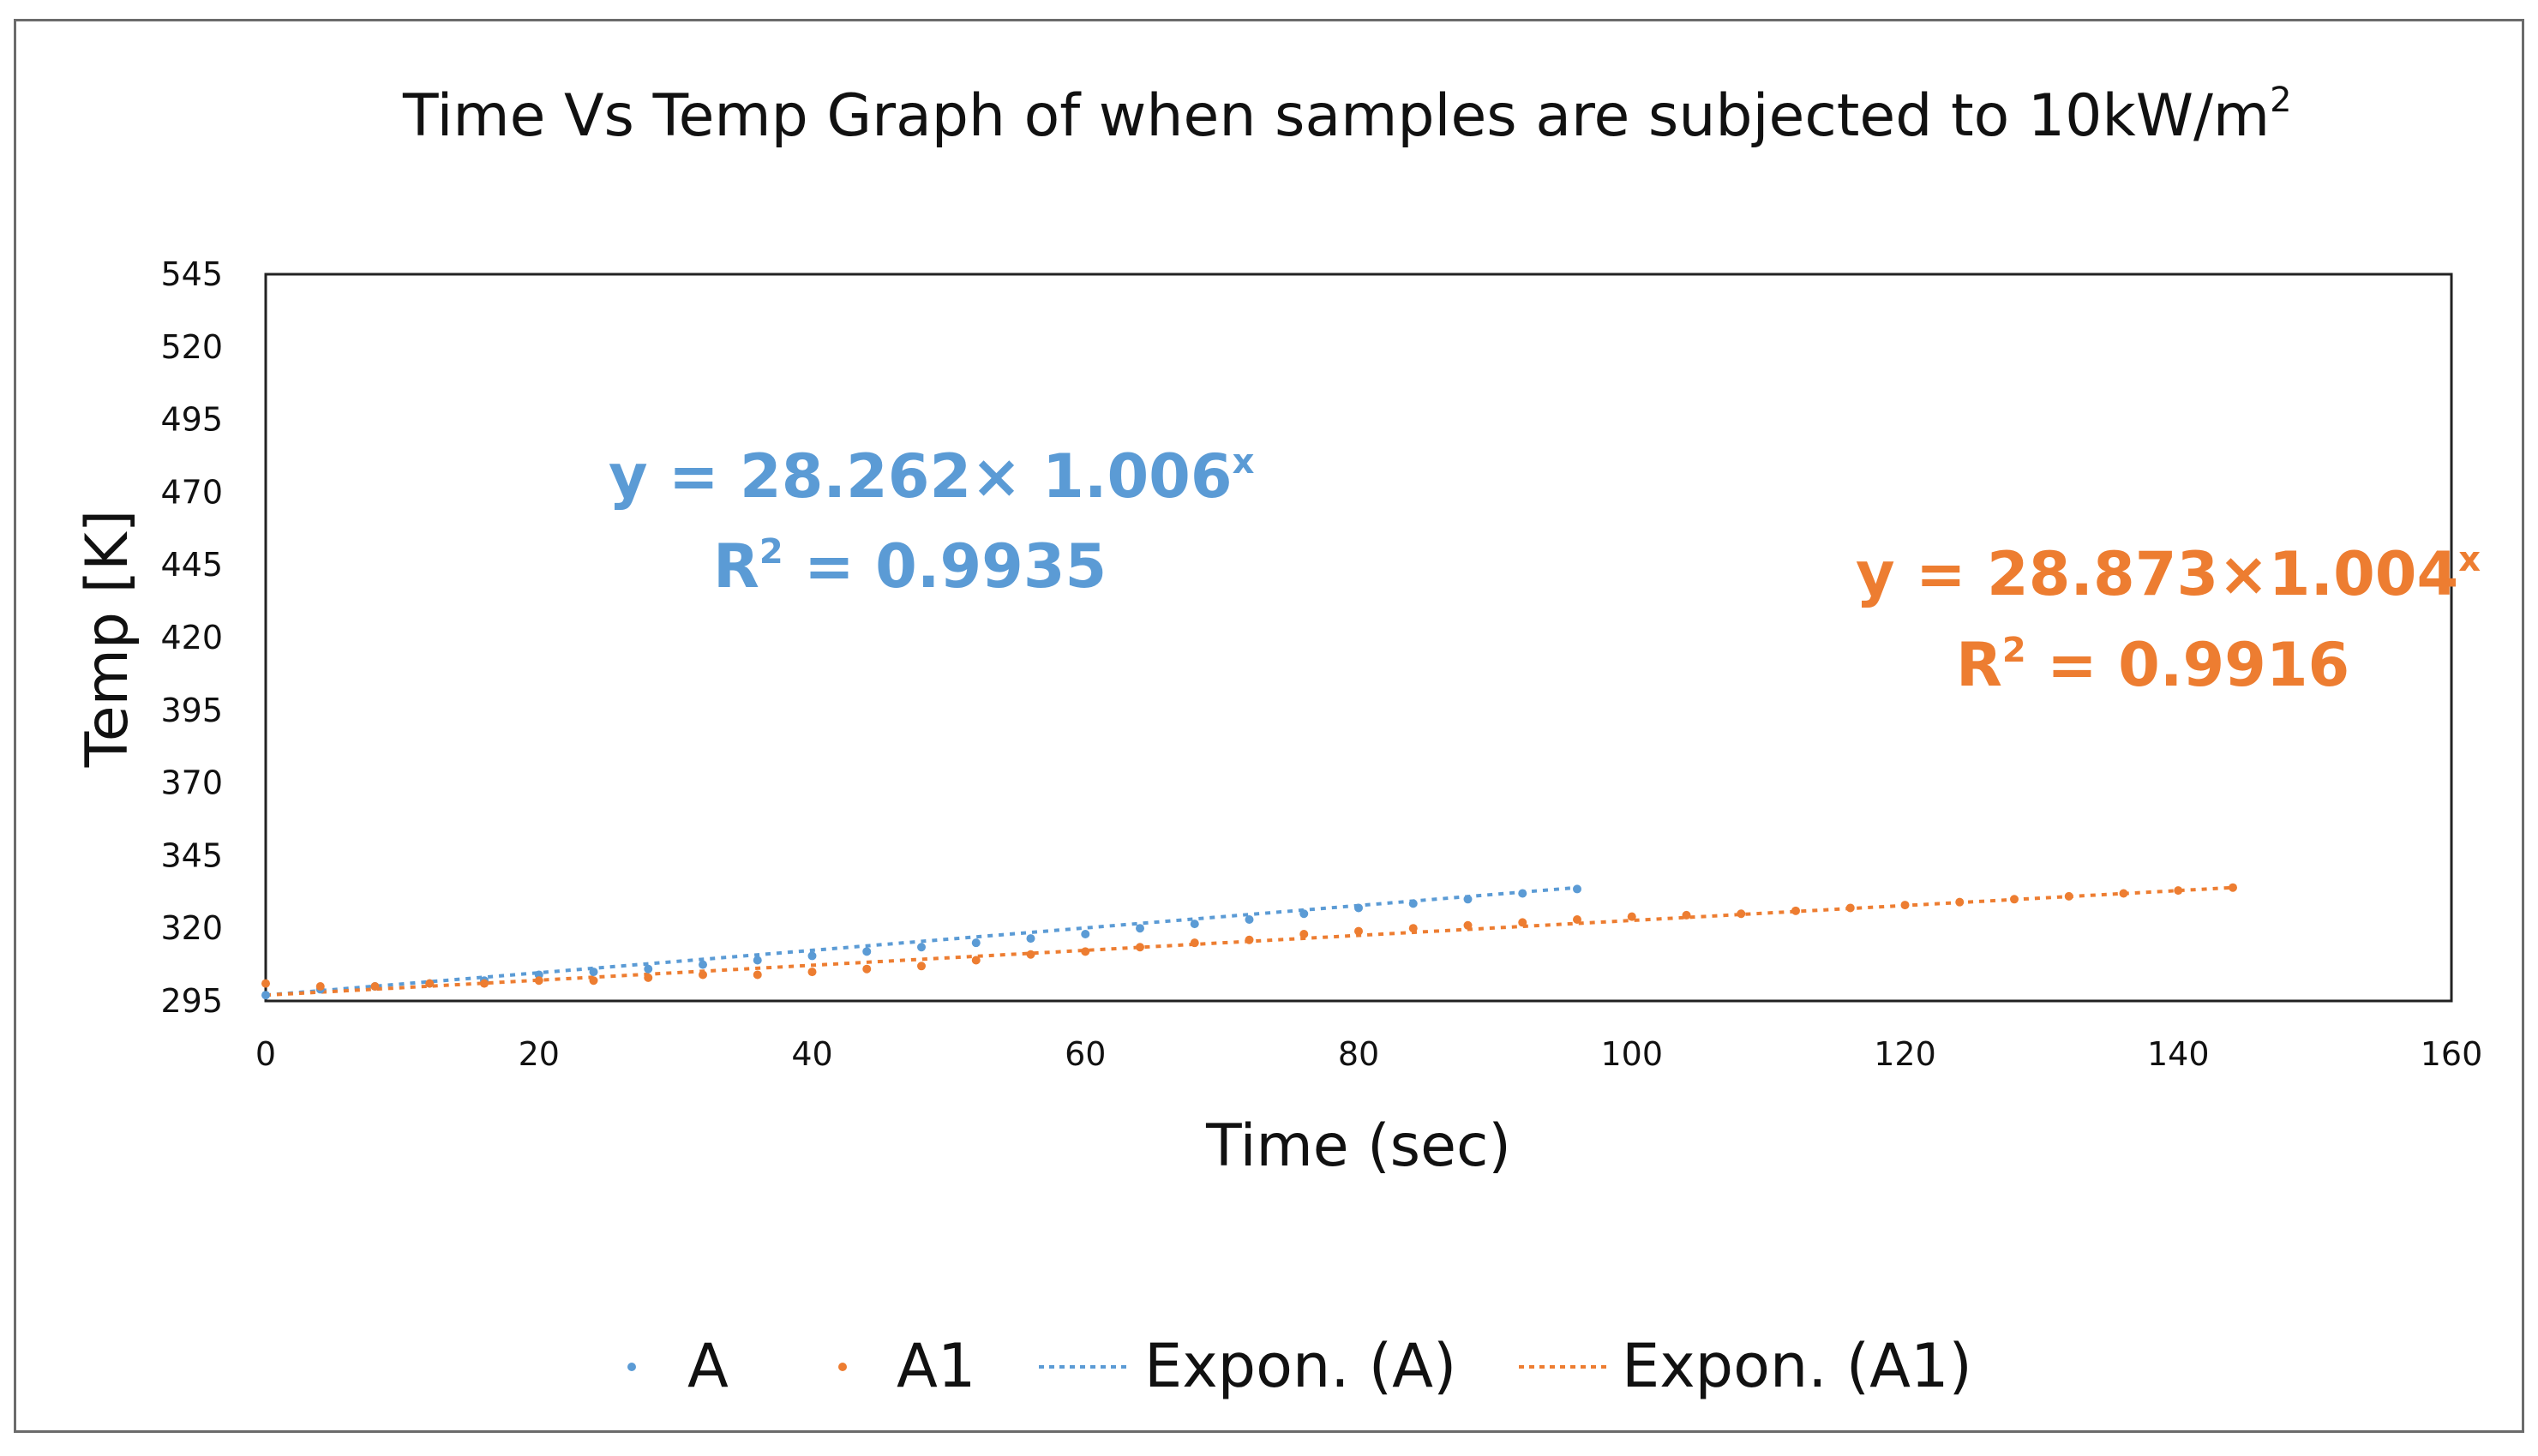 This screenshot has height=1456, width=2538. Describe the element at coordinates (631, 1367) in the screenshot. I see `legend-marker-a` at that location.